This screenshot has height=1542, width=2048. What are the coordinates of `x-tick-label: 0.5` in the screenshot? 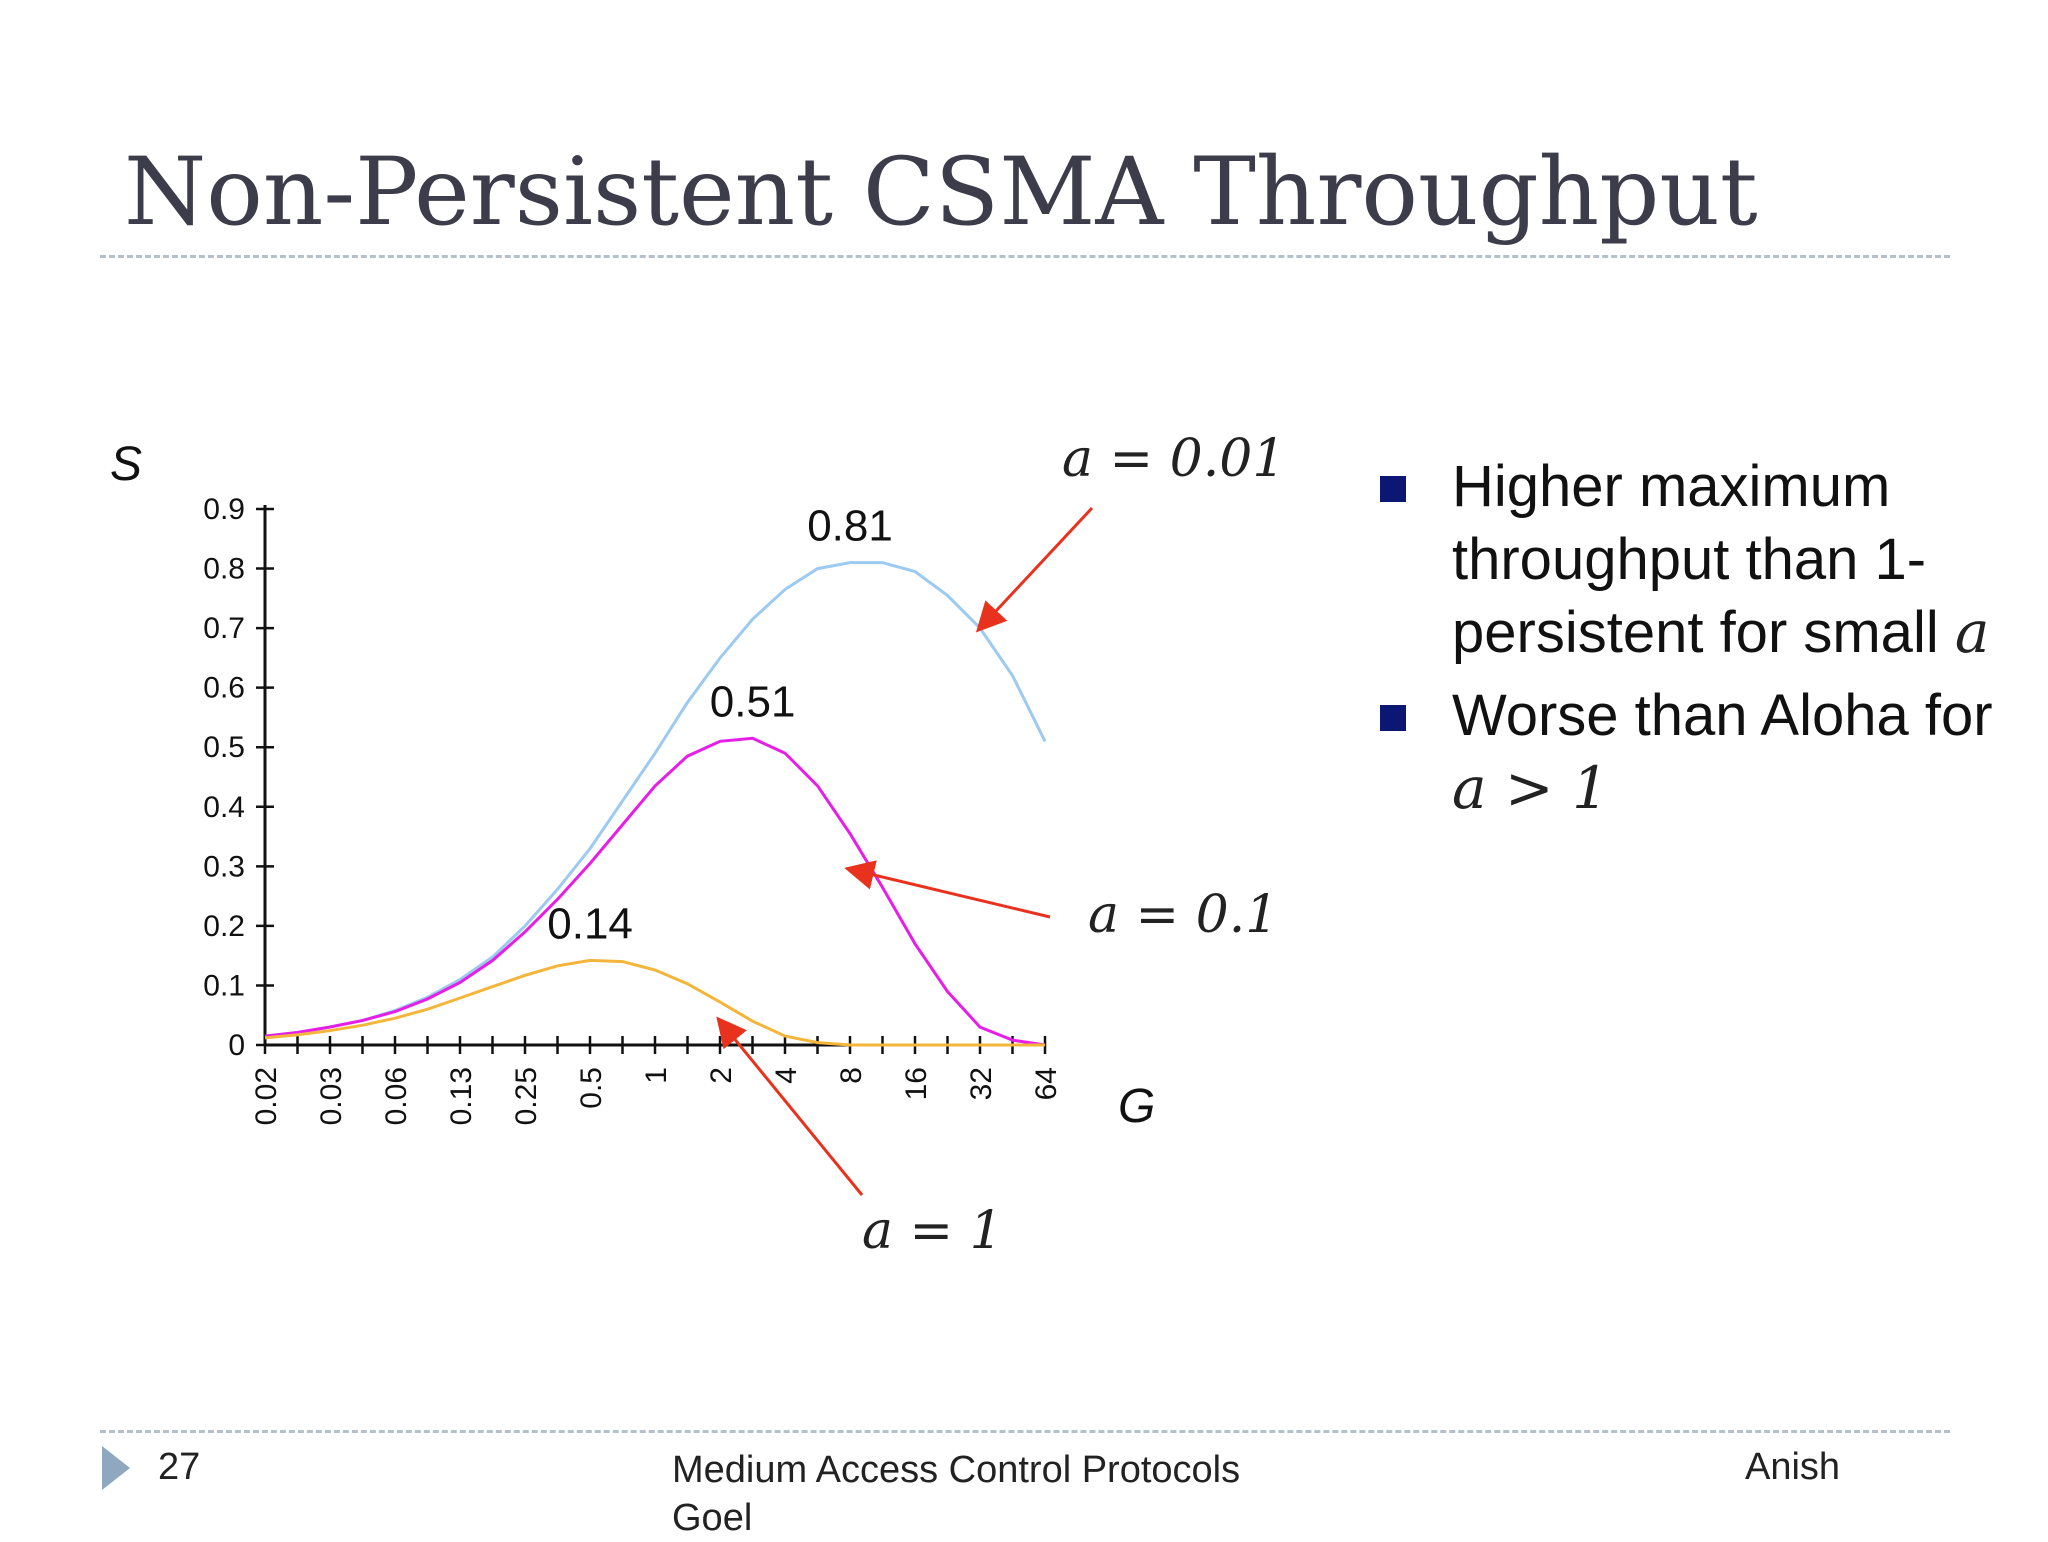 It's located at (591, 1088).